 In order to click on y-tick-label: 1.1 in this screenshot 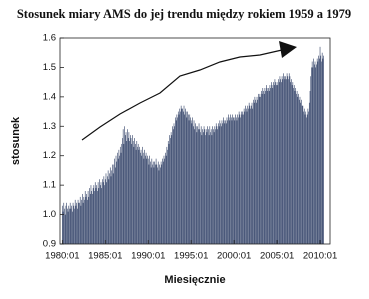, I will do `click(49, 185)`.